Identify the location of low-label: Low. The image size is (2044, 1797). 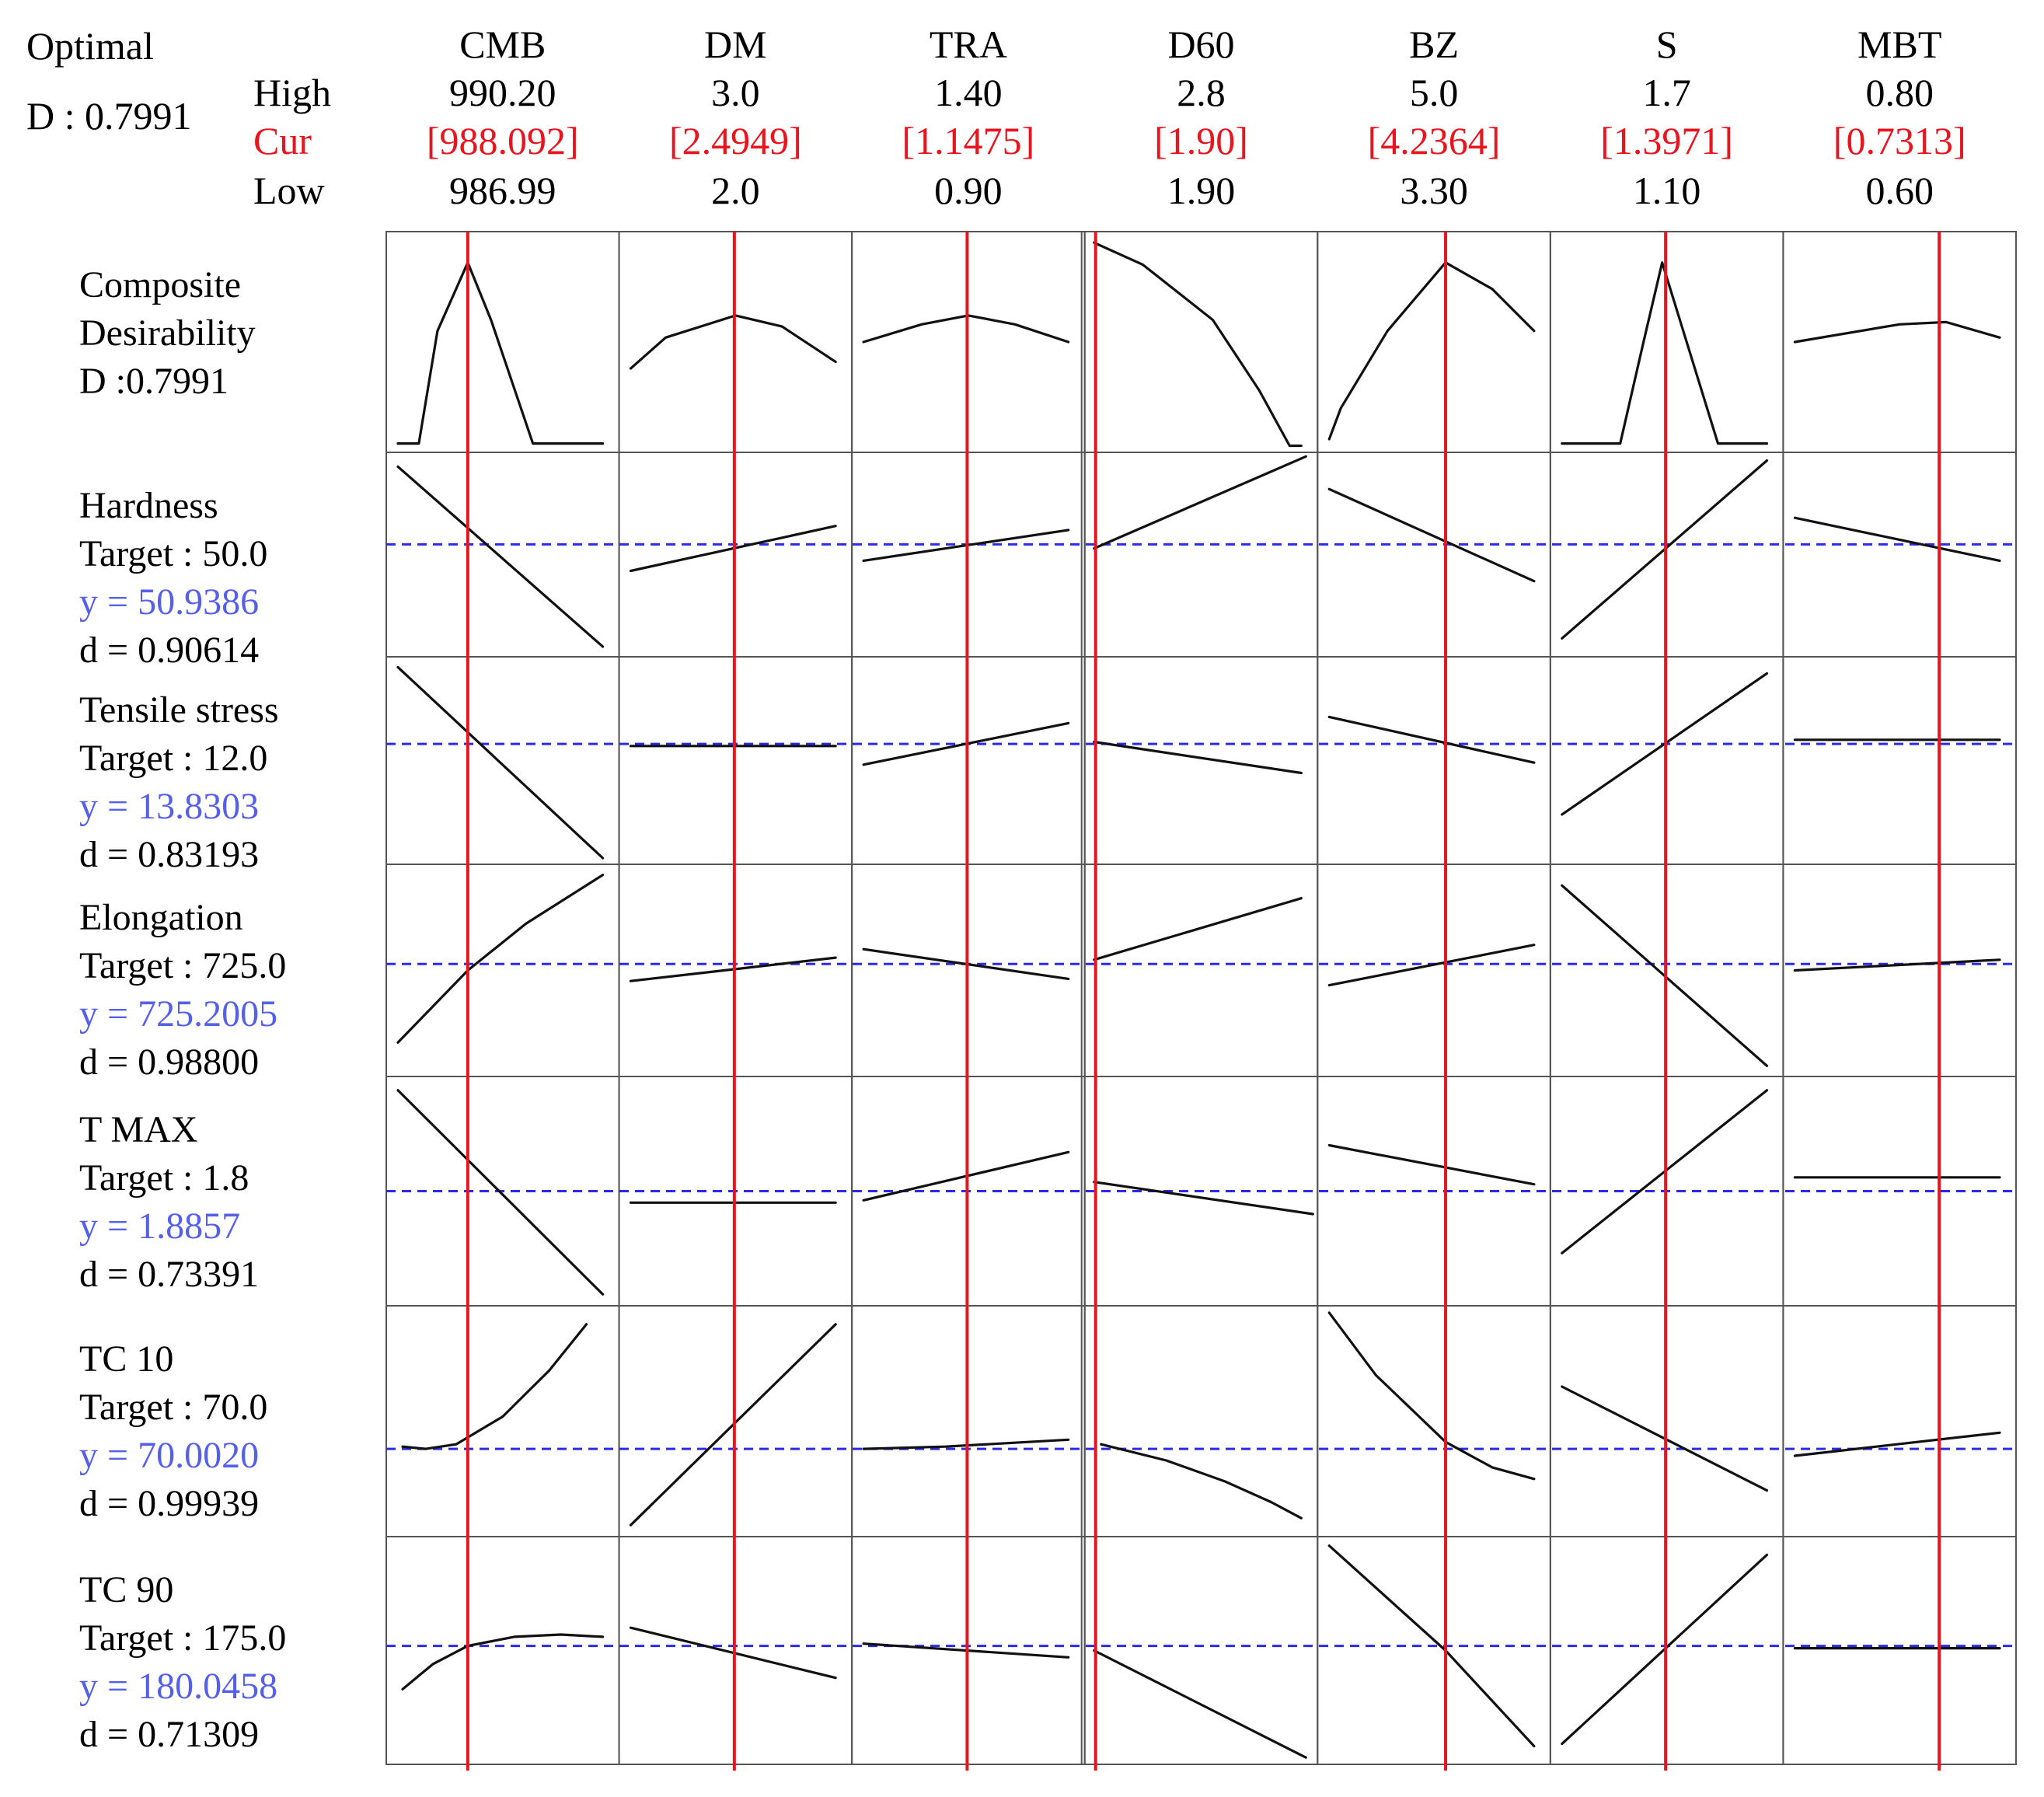
(289, 190).